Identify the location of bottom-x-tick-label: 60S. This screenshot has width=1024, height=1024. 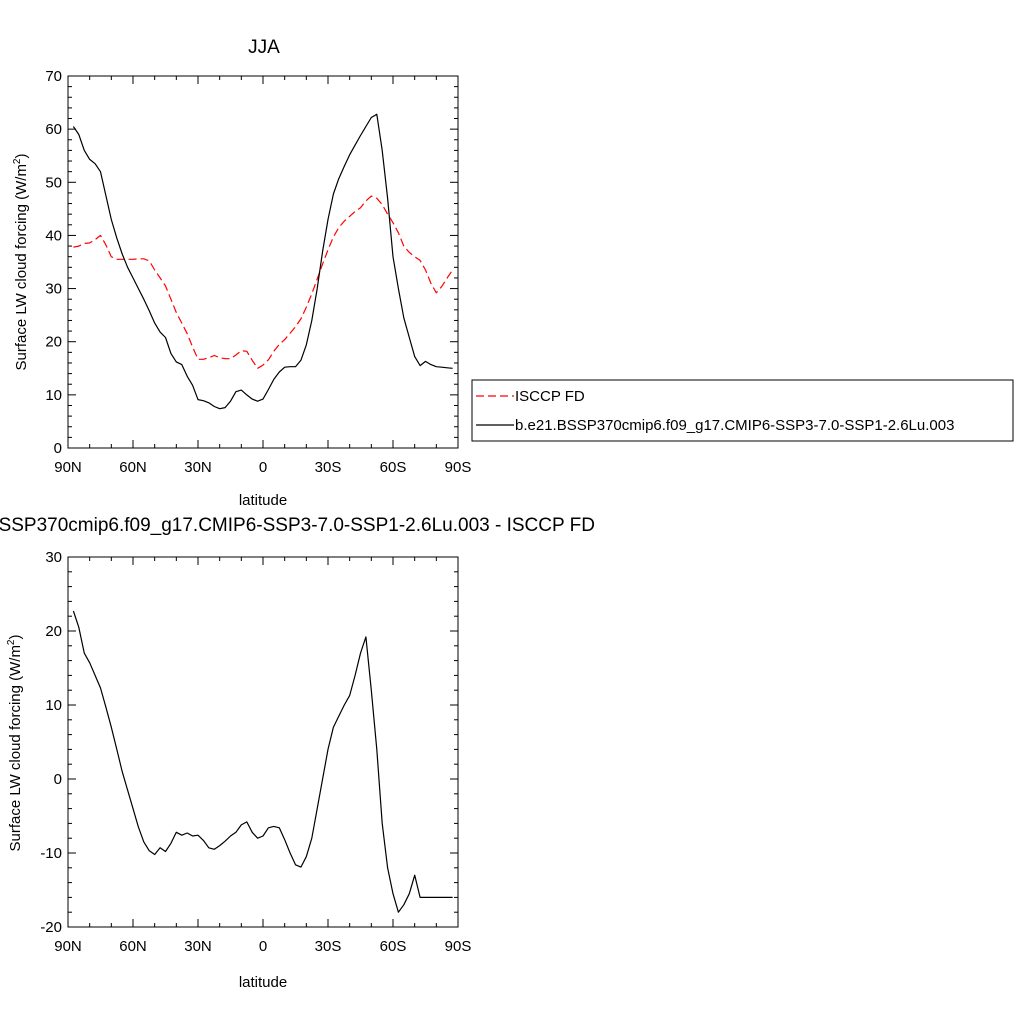
(393, 946).